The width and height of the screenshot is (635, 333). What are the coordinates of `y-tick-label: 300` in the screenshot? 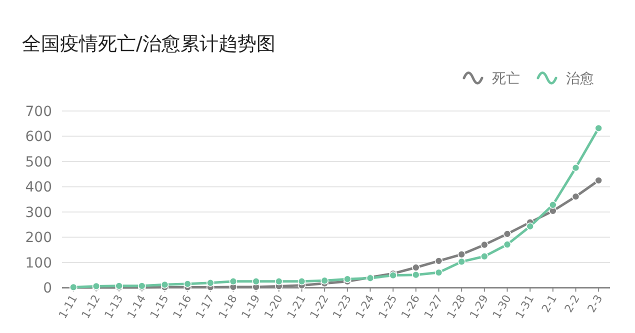 It's located at (38, 212).